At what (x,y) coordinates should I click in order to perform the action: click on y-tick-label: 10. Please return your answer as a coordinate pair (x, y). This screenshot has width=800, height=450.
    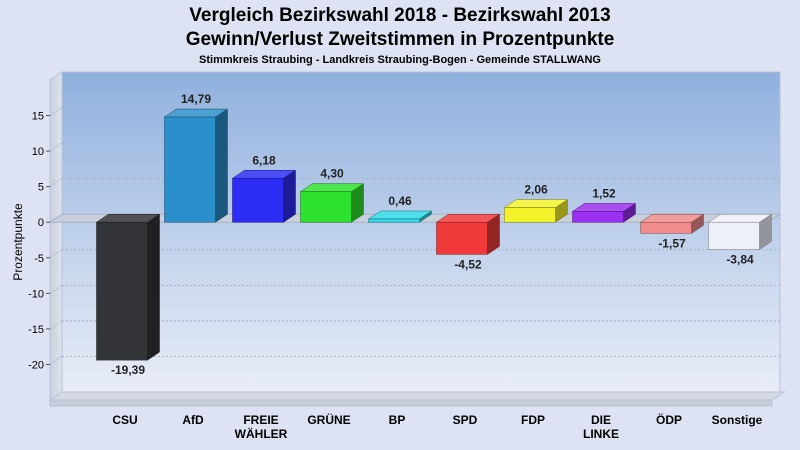
    Looking at the image, I should click on (38, 152).